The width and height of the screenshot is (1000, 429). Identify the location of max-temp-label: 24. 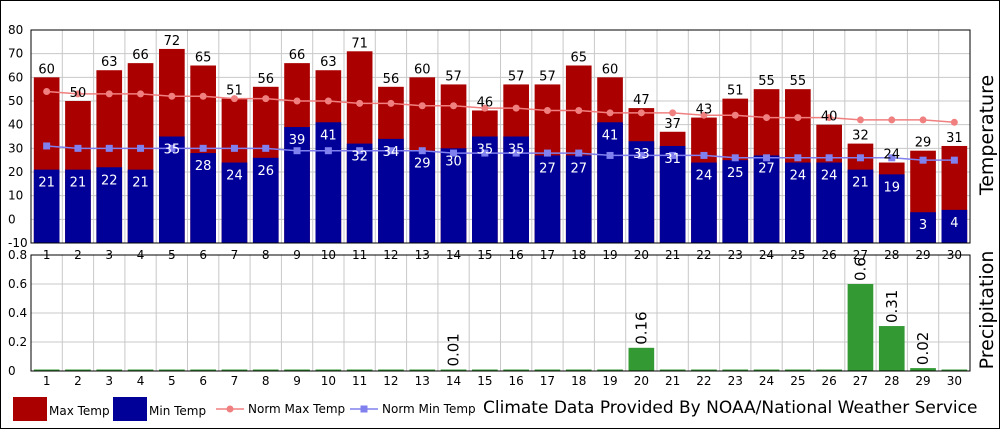
(891, 155).